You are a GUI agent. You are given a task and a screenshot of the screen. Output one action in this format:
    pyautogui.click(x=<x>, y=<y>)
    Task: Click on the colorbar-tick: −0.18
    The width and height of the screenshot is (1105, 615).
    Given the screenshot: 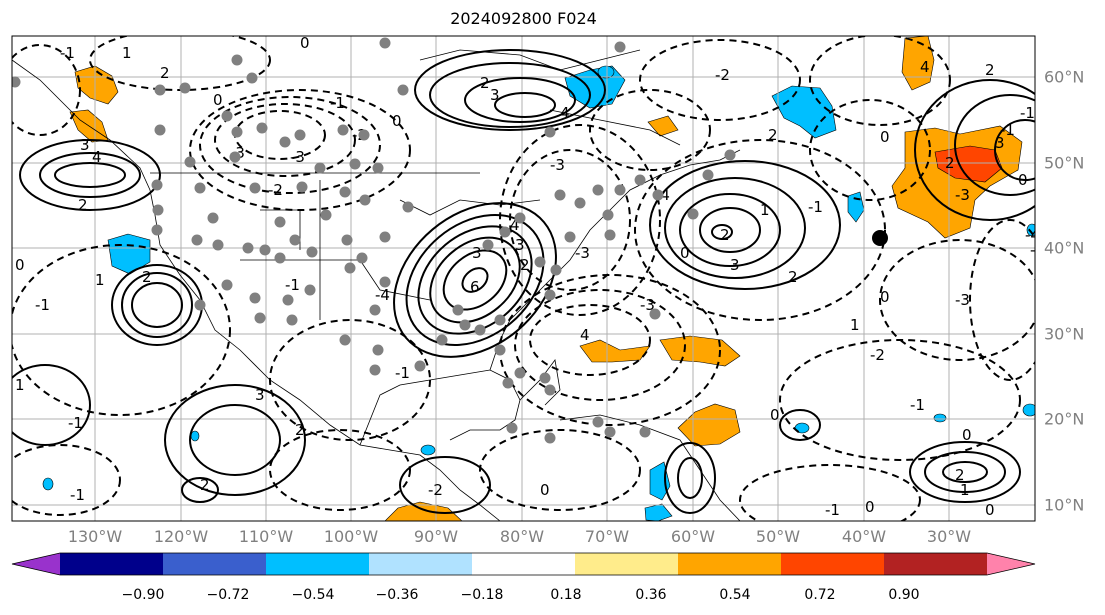 What is the action you would take?
    pyautogui.click(x=482, y=595)
    